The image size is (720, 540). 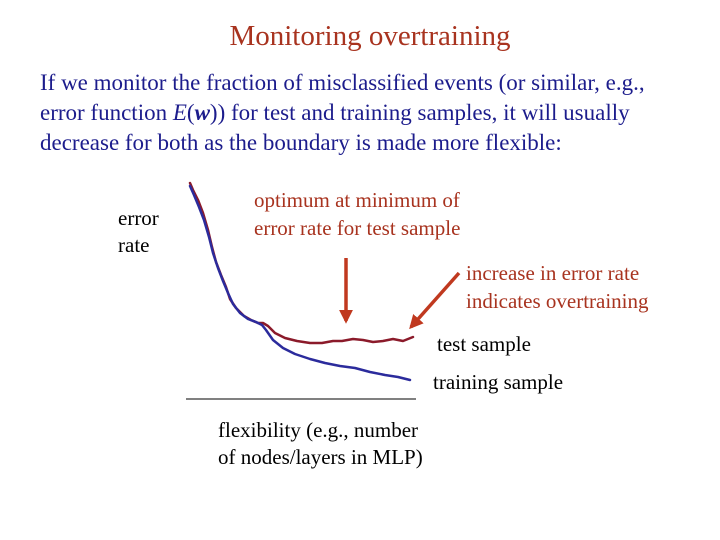 What do you see at coordinates (553, 273) in the screenshot?
I see `overtraining-annotation-line-1: increase in error rate` at bounding box center [553, 273].